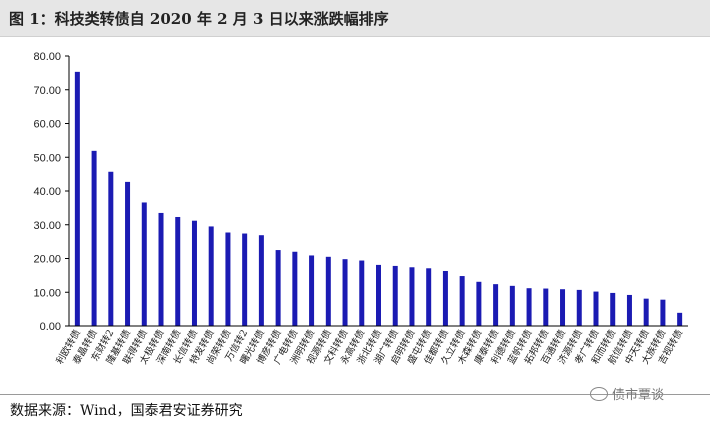  I want to click on y-tick-label: 30.00, so click(47, 226).